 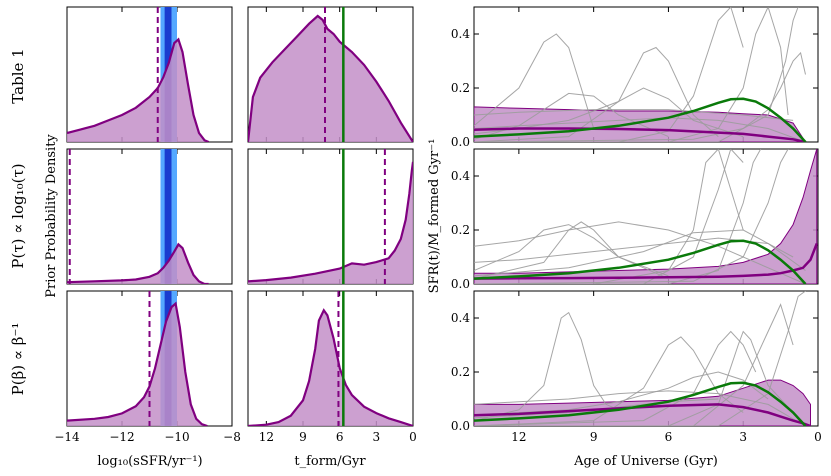 What do you see at coordinates (266, 437) in the screenshot?
I see `tform-row2-xtick-label: 12` at bounding box center [266, 437].